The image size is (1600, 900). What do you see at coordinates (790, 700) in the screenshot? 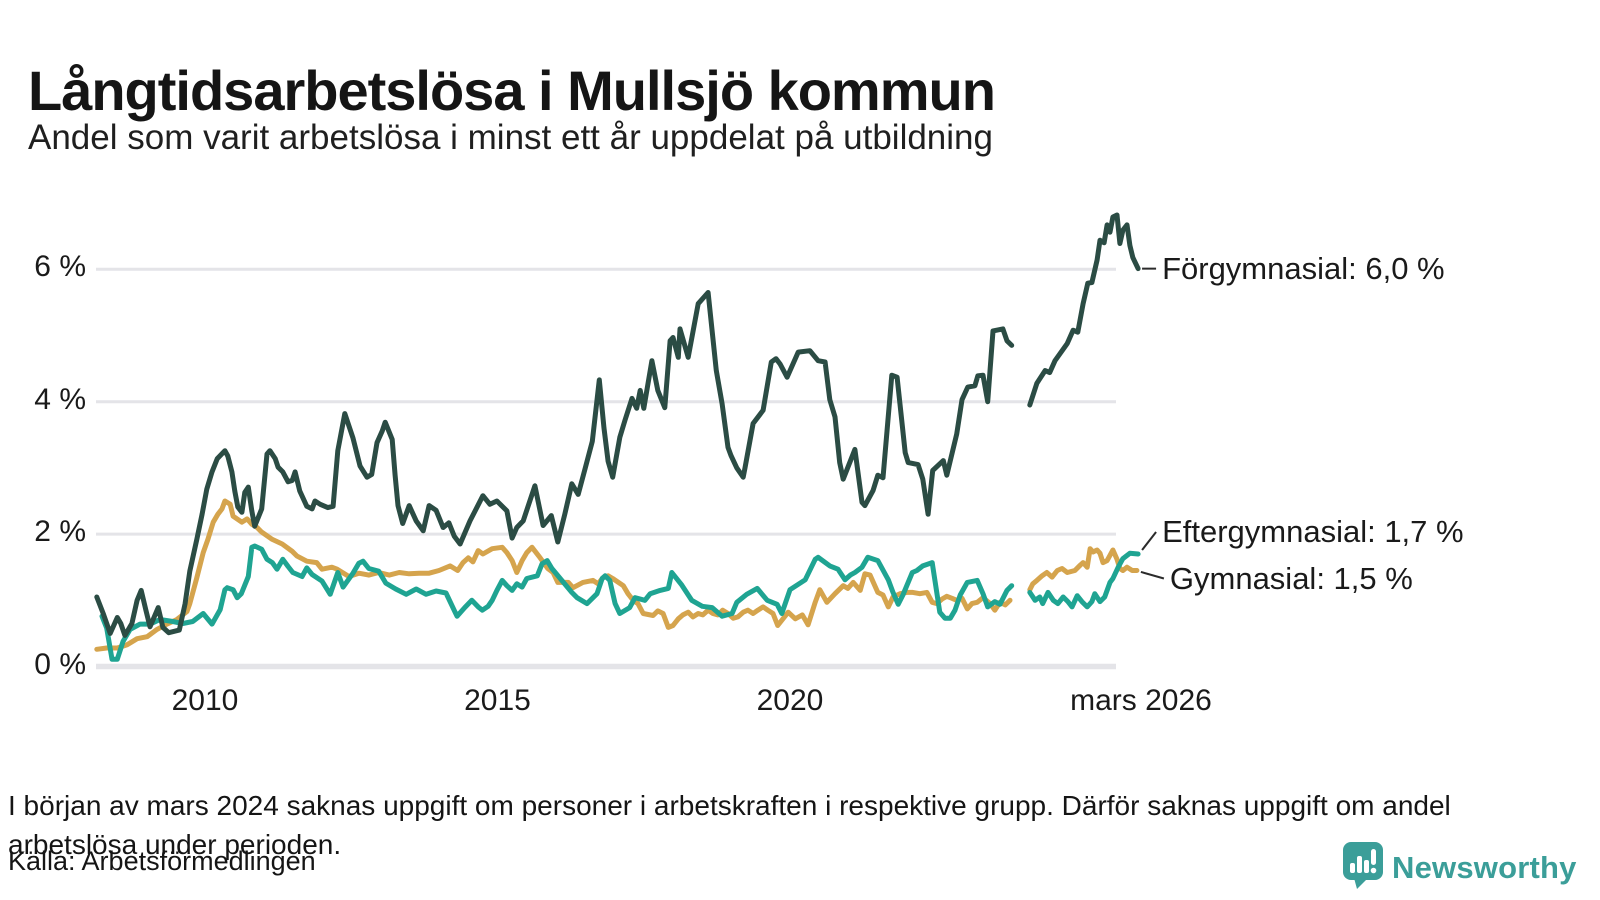
I see `x-axis-tick-label: 2020` at bounding box center [790, 700].